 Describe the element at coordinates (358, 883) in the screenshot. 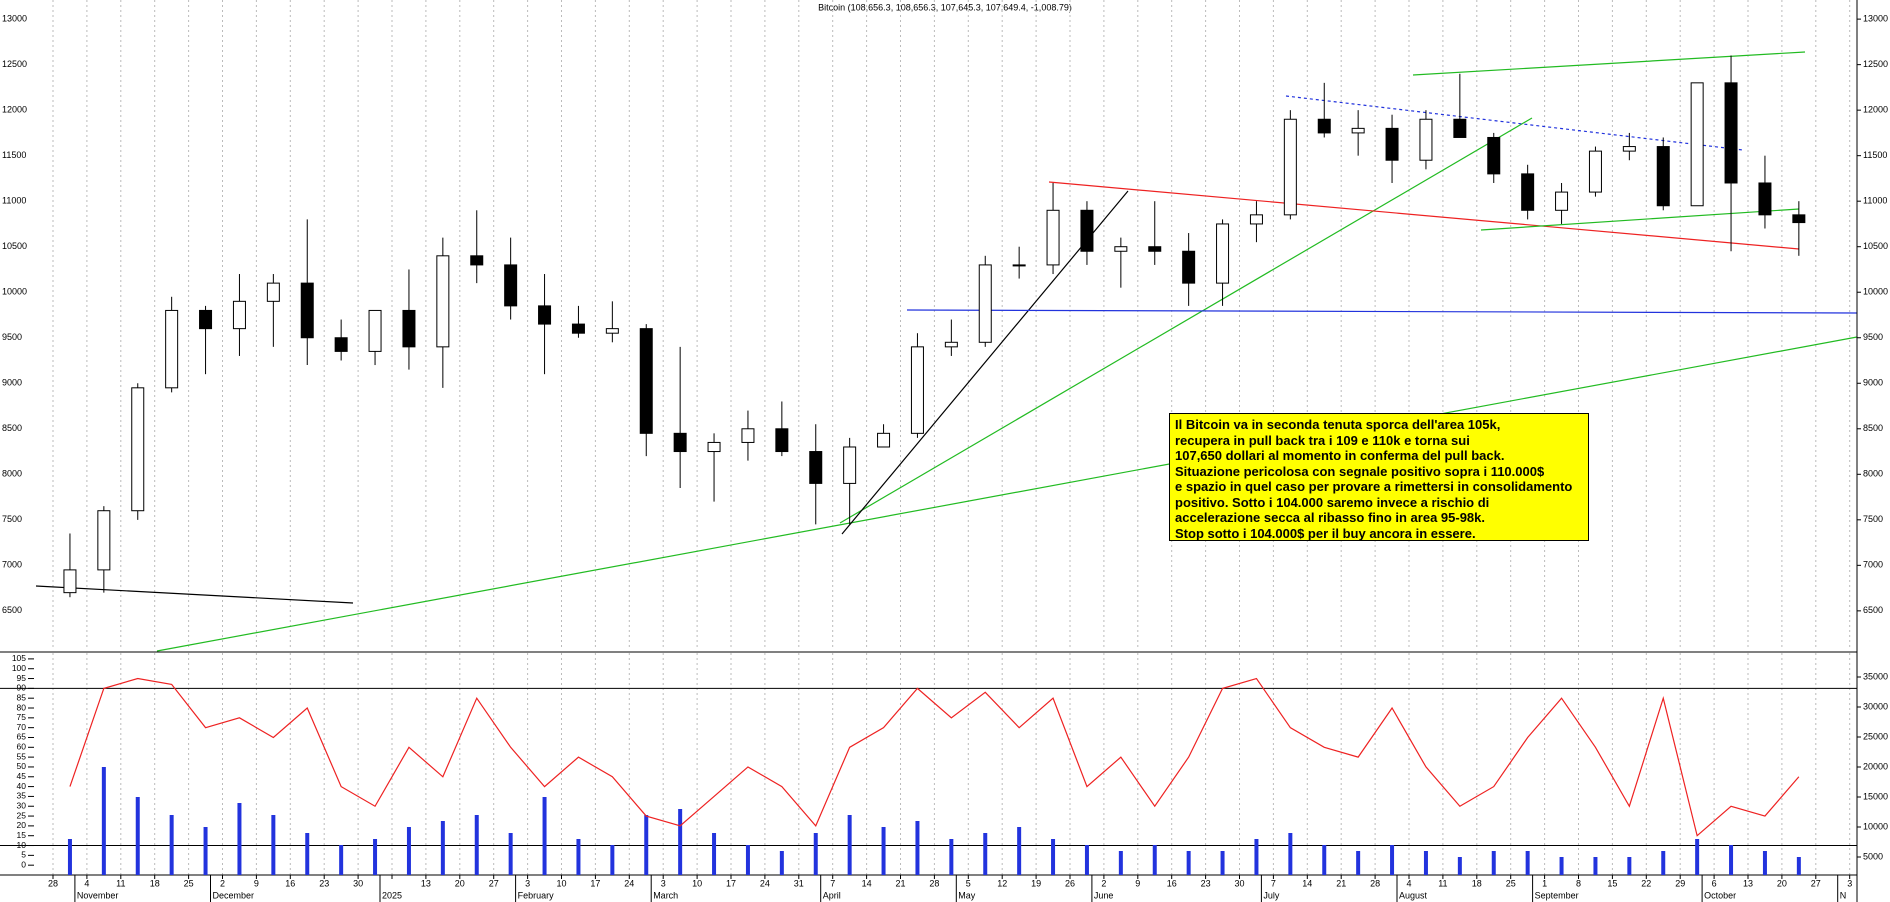

I see `x-tick-label: 30` at that location.